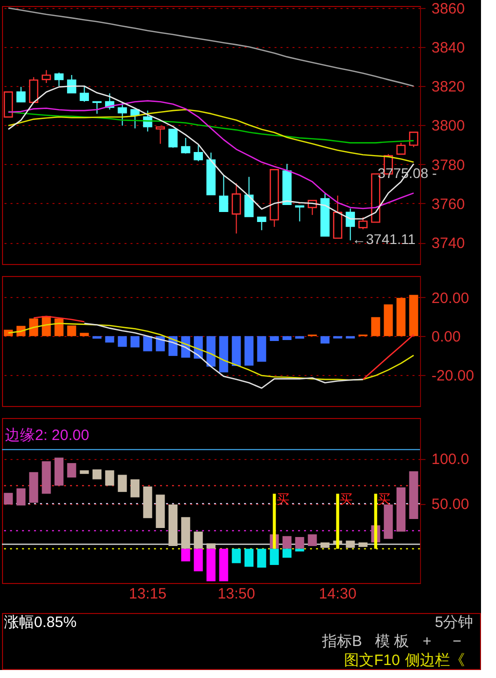  Describe the element at coordinates (384, 239) in the screenshot. I see `annotation: ←3741.11` at that location.